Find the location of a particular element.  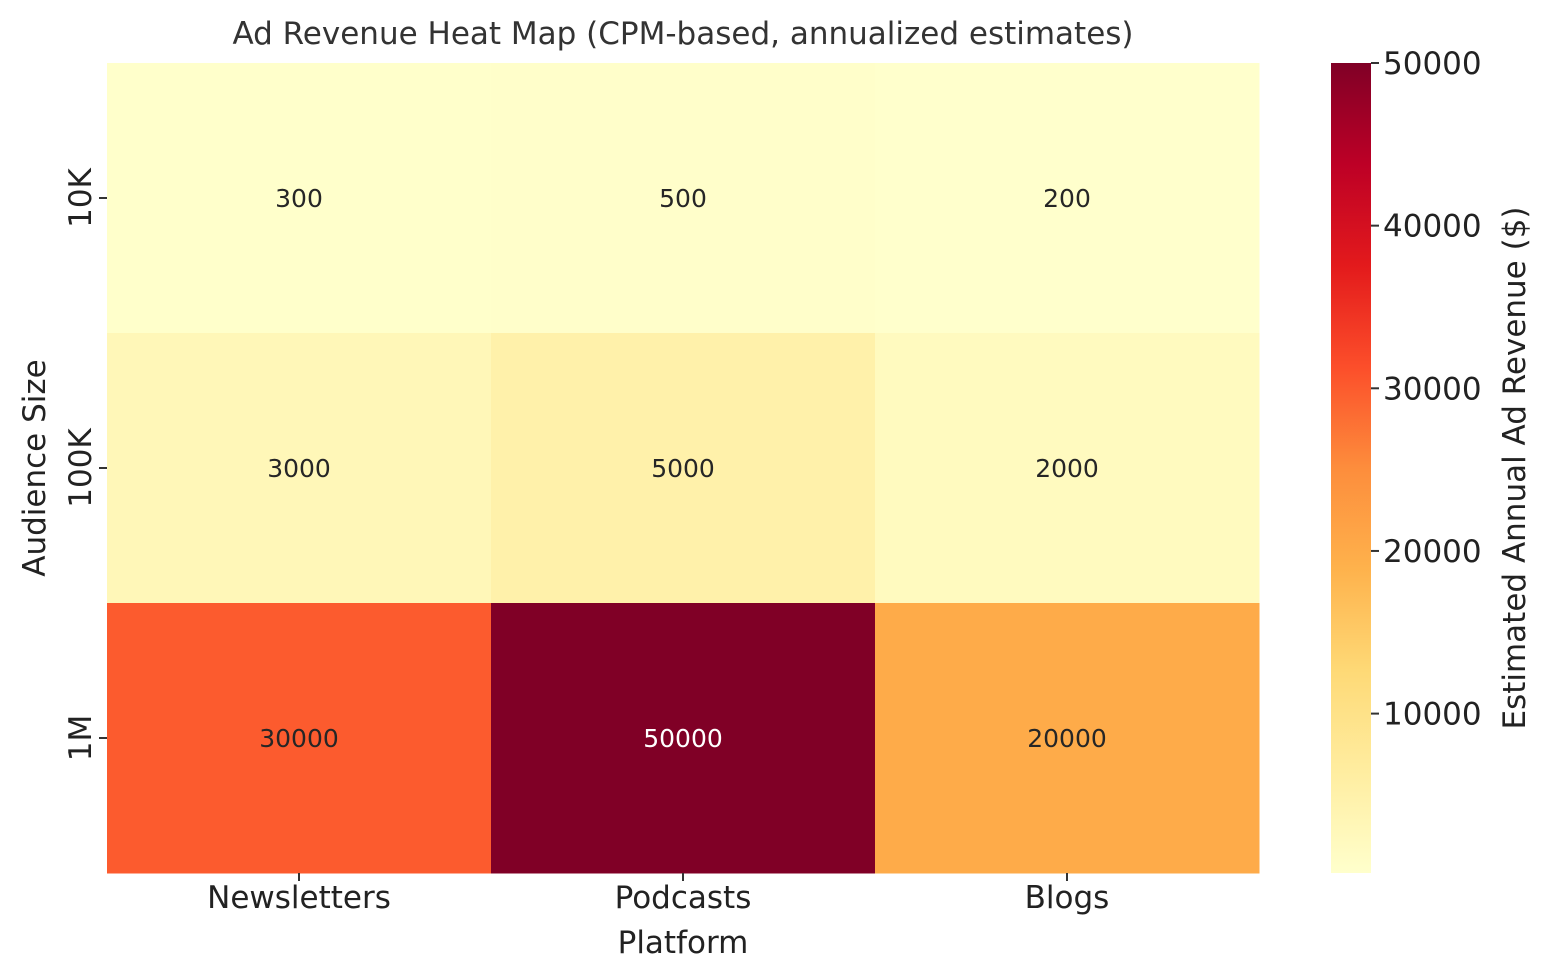

x-tick-label: Podcasts is located at coordinates (683, 898).